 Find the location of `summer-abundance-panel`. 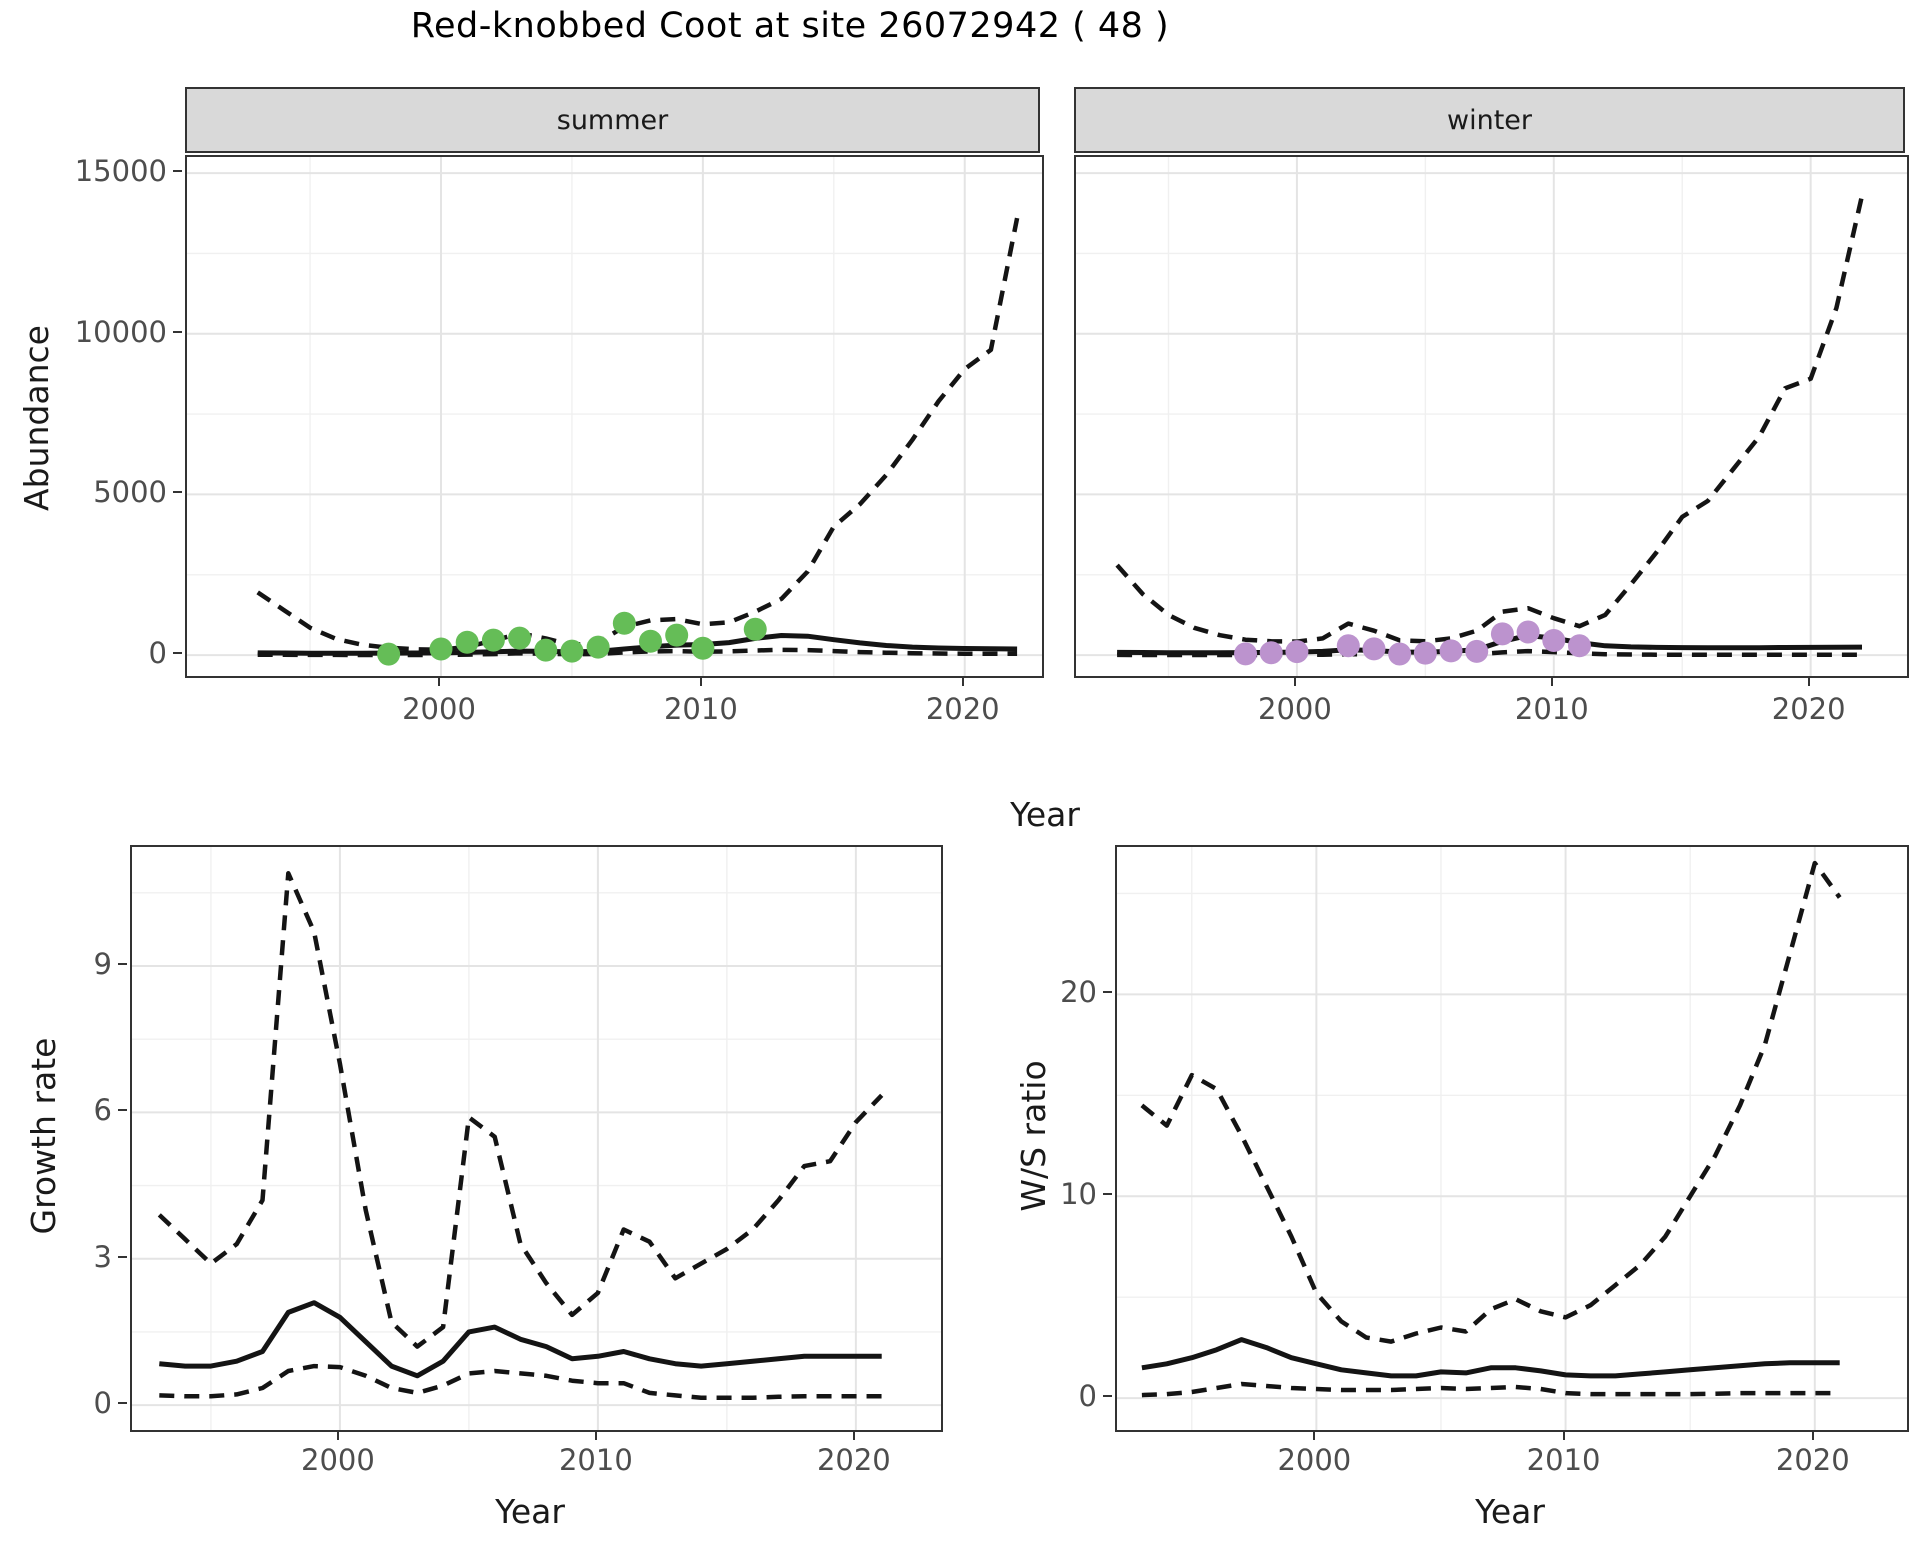

summer-abundance-panel is located at coordinates (614, 416).